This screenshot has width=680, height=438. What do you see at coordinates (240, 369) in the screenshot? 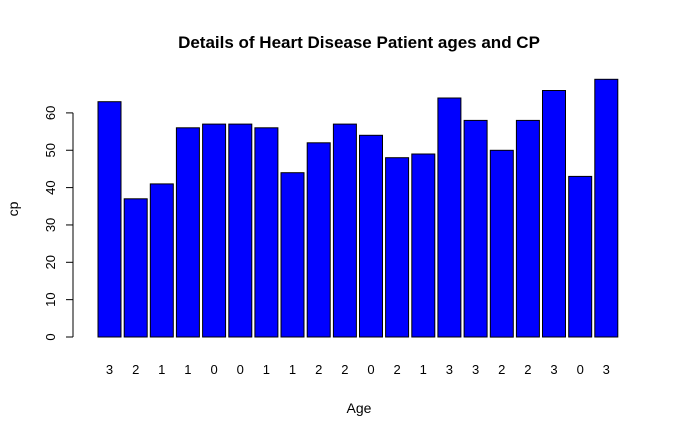
I see `x-tick-label-5: 0` at bounding box center [240, 369].